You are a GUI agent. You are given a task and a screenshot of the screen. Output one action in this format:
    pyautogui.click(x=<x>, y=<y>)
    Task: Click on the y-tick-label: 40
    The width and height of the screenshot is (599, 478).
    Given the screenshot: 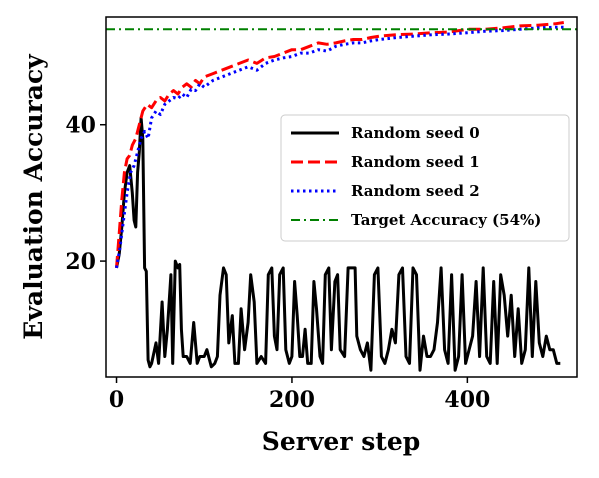 What is the action you would take?
    pyautogui.click(x=80, y=126)
    